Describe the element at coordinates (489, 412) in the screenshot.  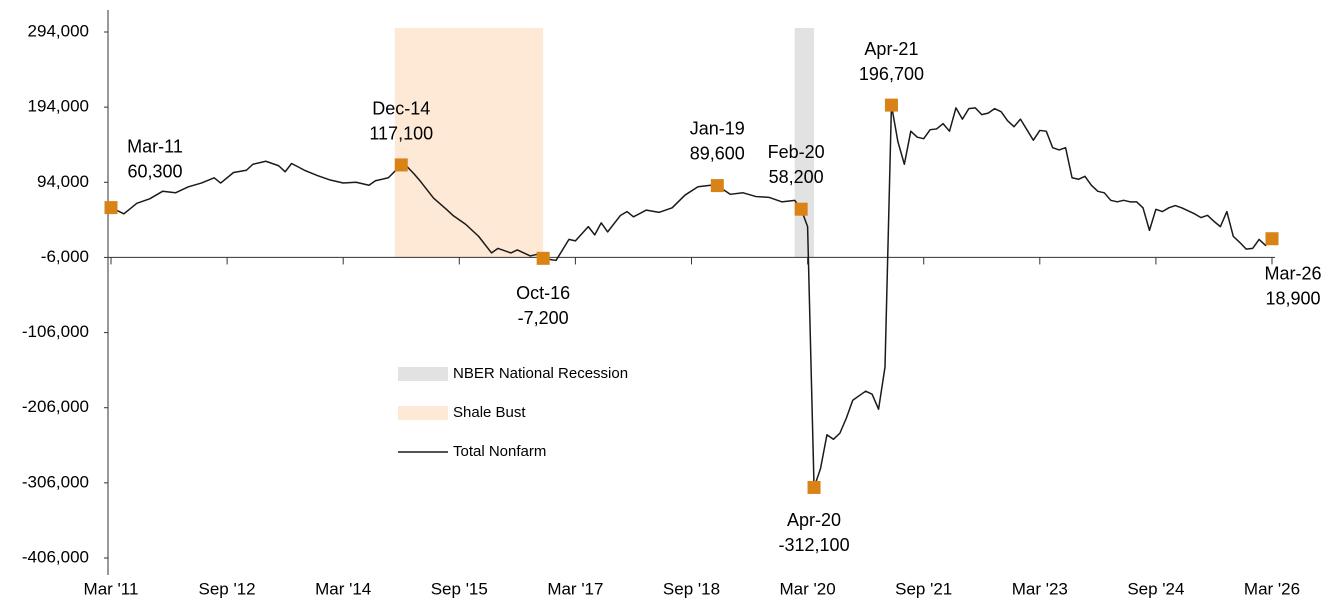
I see `legend-label: Shale Bust` at that location.